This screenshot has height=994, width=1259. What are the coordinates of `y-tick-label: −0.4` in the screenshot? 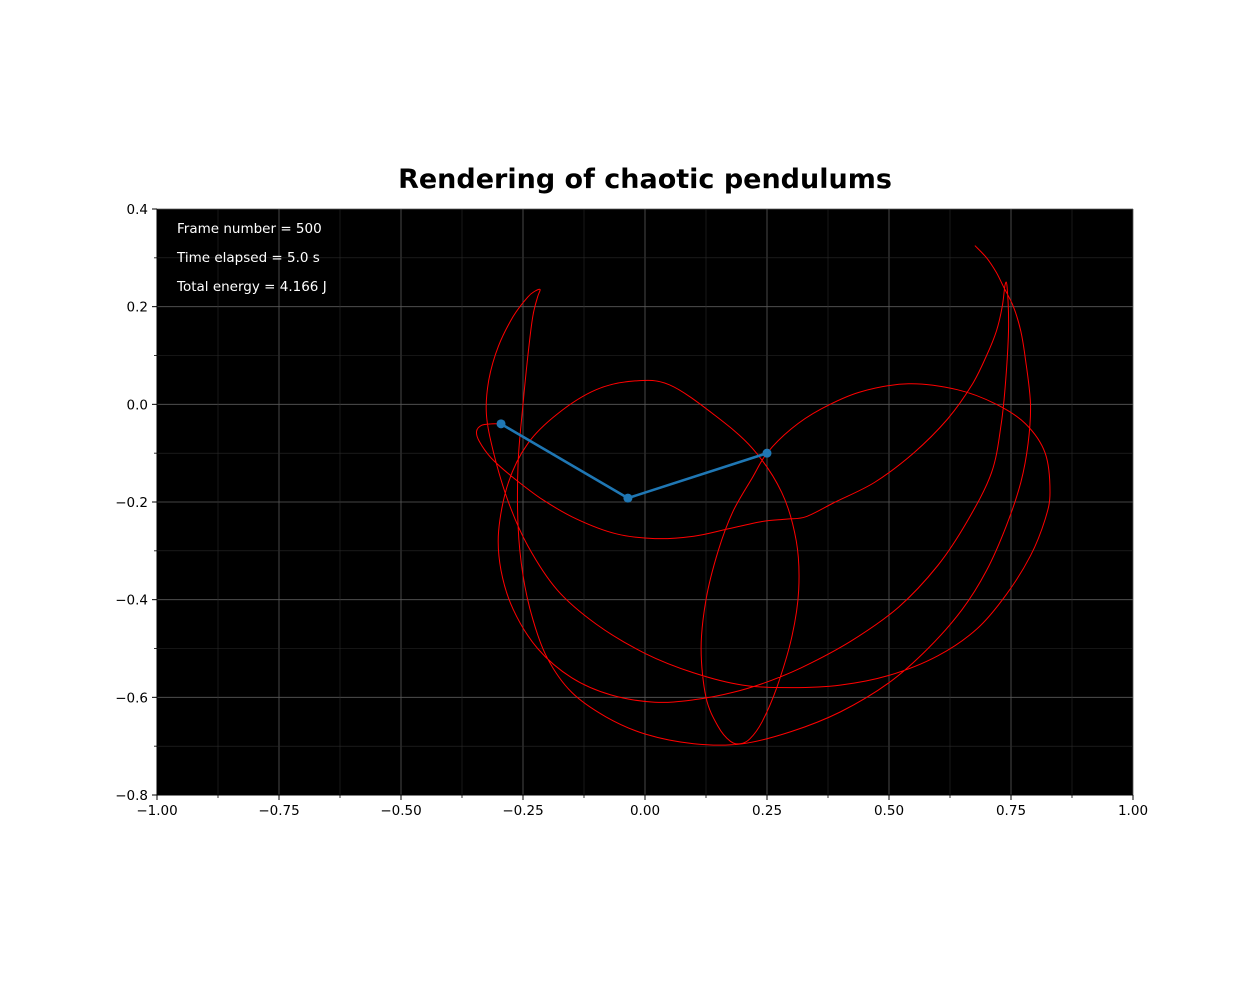 It's located at (131, 601).